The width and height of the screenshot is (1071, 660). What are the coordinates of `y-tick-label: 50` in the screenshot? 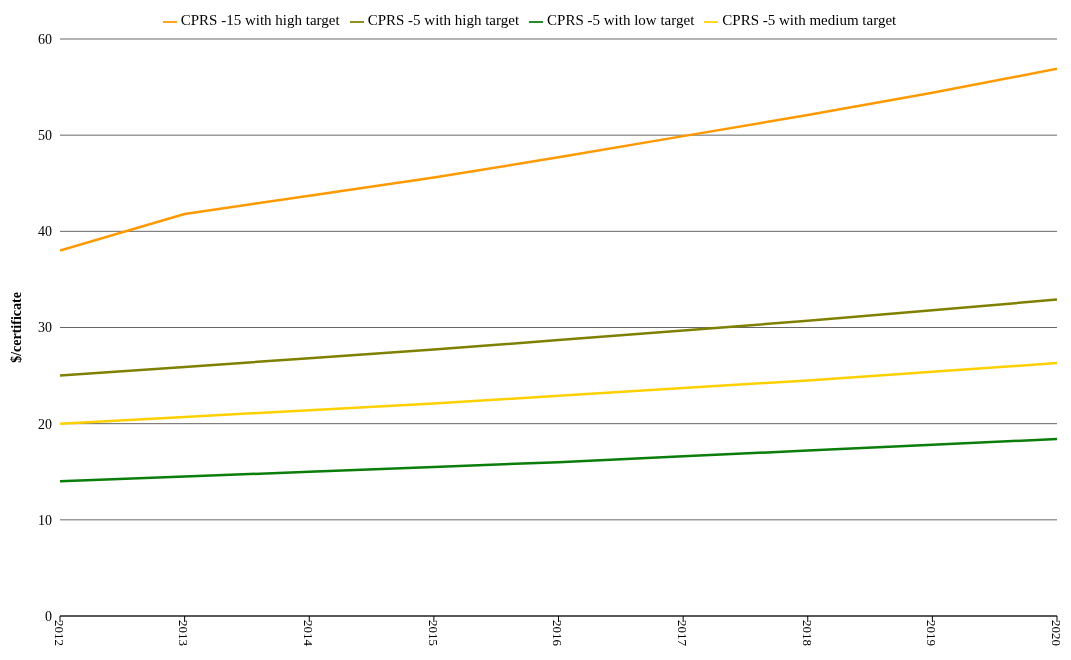 It's located at (45, 136).